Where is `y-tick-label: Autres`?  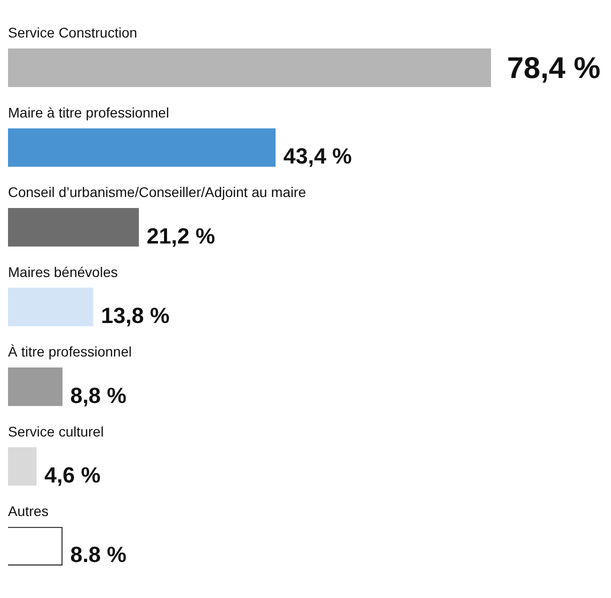 y-tick-label: Autres is located at coordinates (28, 511).